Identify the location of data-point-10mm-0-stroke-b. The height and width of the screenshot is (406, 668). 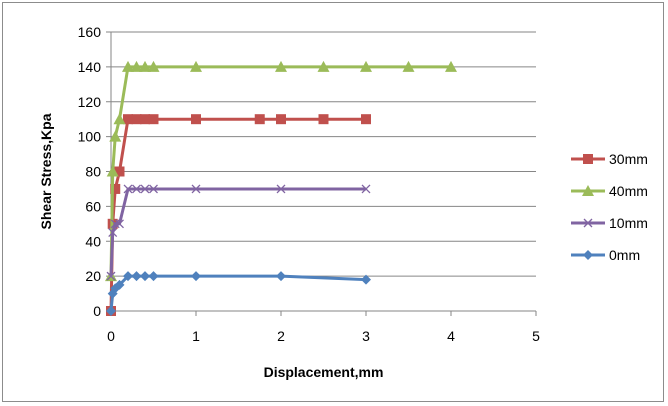
(111, 276).